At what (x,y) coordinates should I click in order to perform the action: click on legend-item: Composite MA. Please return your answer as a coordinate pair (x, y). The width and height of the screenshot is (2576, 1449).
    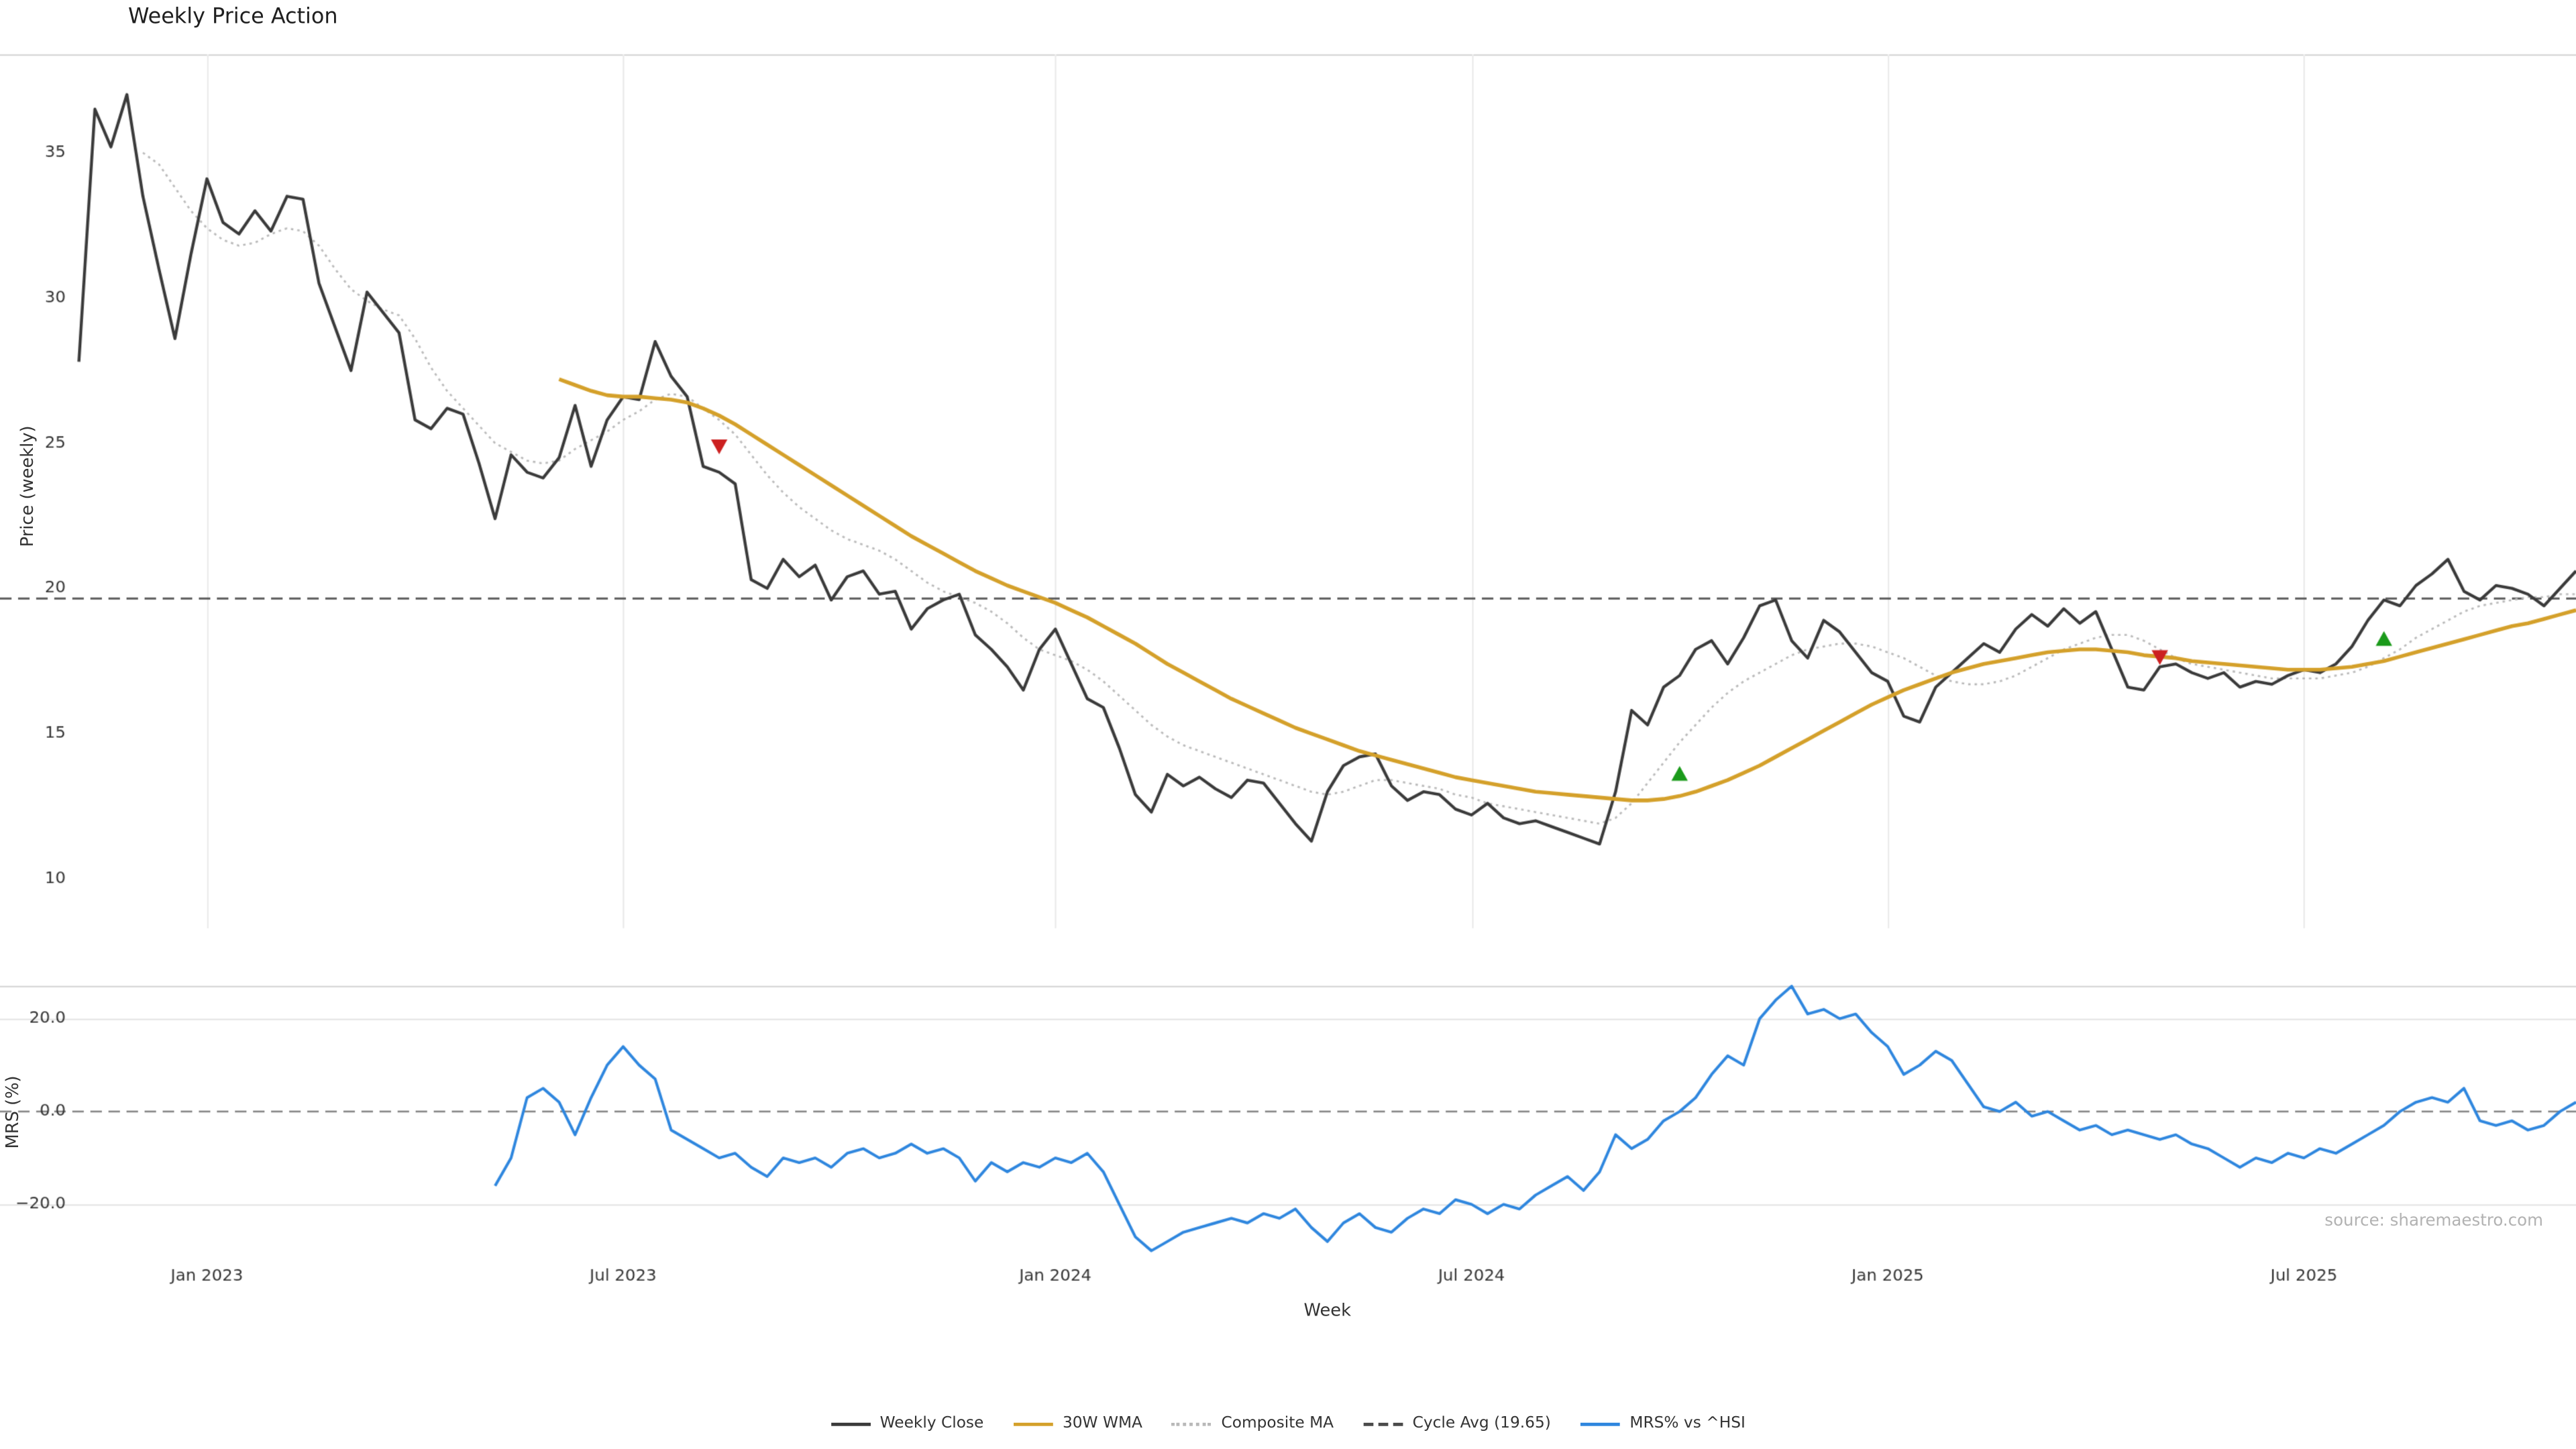
    Looking at the image, I should click on (1253, 1424).